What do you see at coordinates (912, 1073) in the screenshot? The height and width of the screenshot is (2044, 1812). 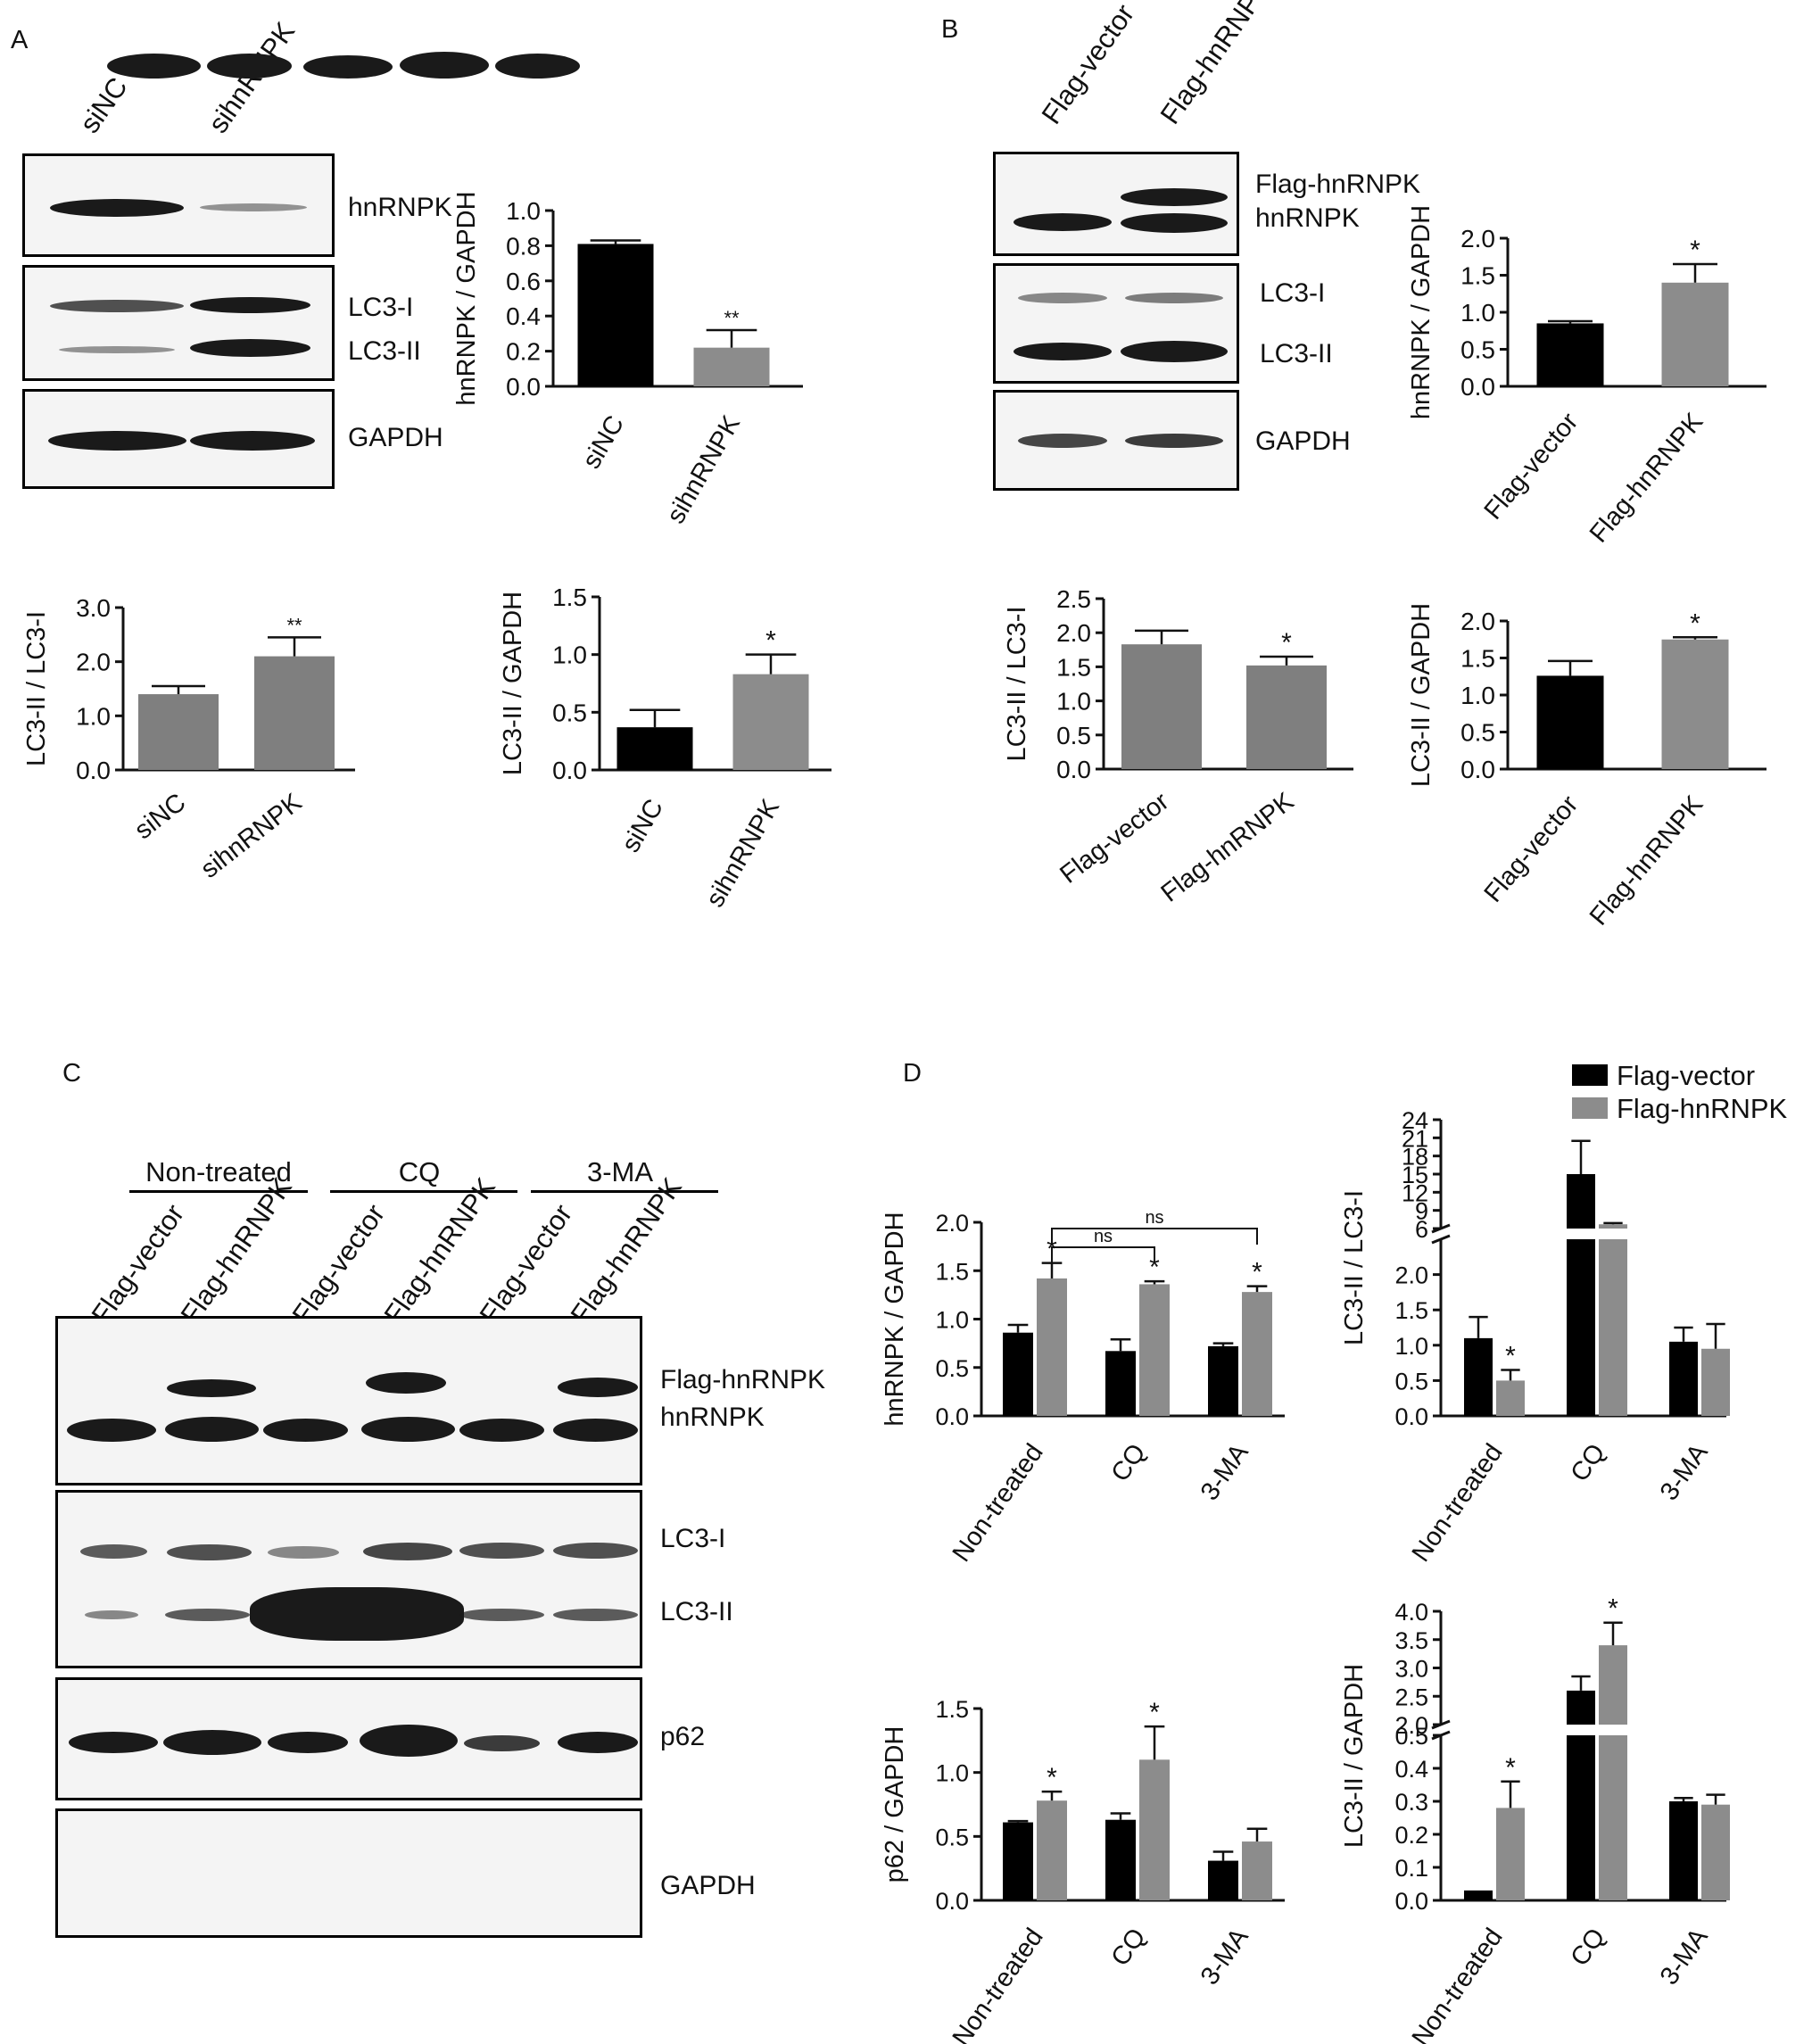 I see `panel-label-d: D` at bounding box center [912, 1073].